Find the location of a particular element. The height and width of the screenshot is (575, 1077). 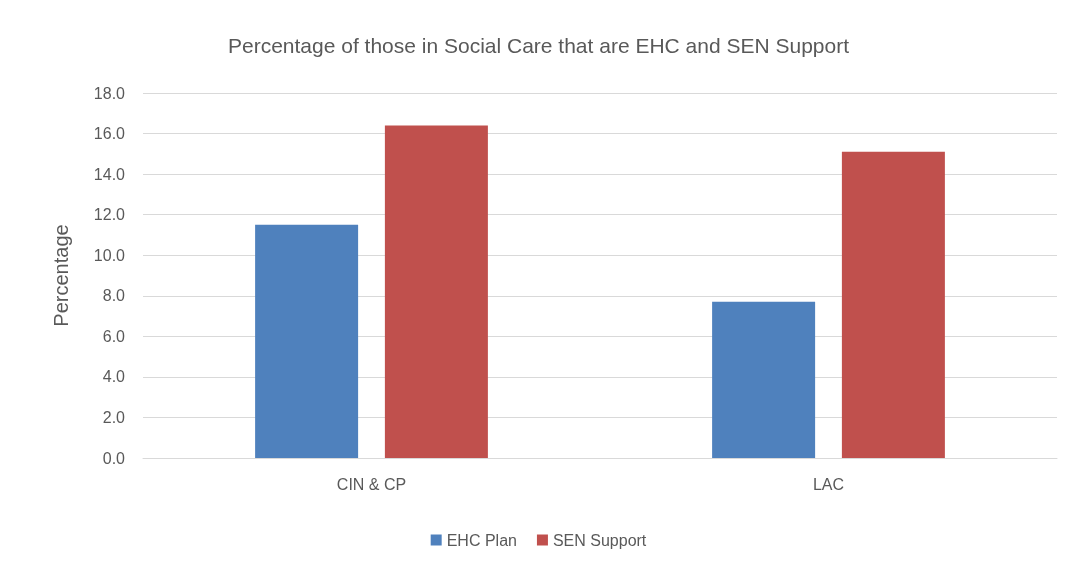

legend-label: SEN Support is located at coordinates (599, 540).